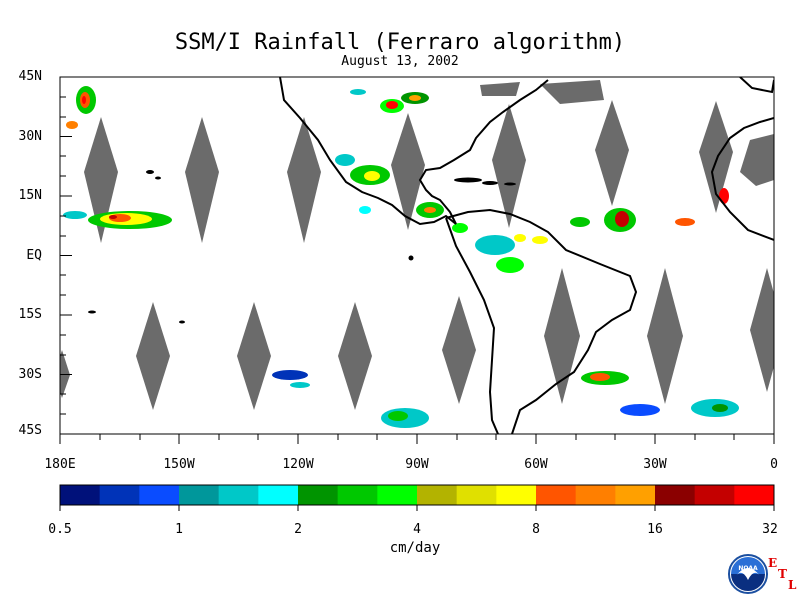 The width and height of the screenshot is (800, 600). What do you see at coordinates (30, 430) in the screenshot?
I see `lat-label-45s: 45S` at bounding box center [30, 430].